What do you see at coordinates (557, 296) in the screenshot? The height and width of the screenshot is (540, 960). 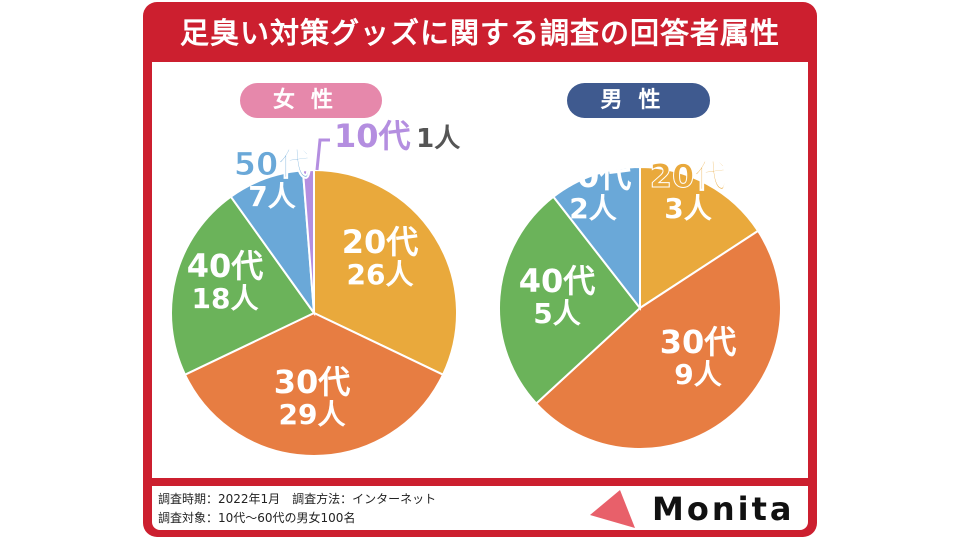 I see `male-label-40: 40代 5人` at bounding box center [557, 296].